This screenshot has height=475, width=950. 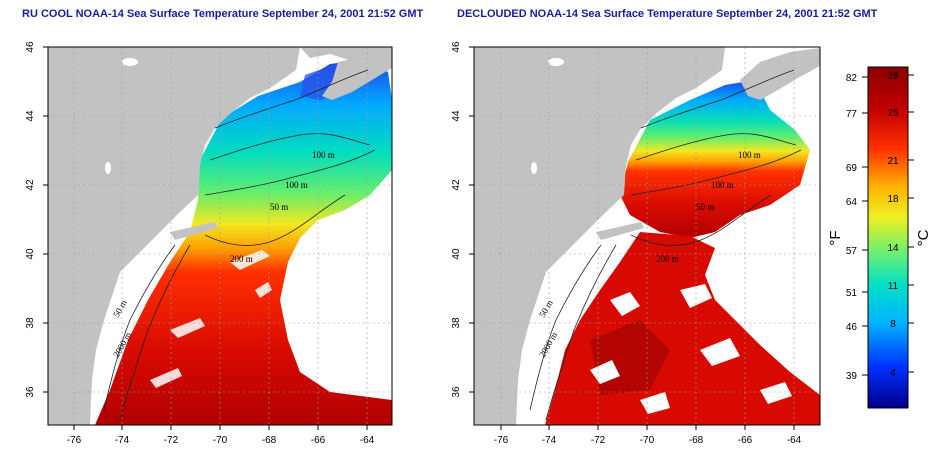 What do you see at coordinates (456, 116) in the screenshot?
I see `right-lat-tick: 44` at bounding box center [456, 116].